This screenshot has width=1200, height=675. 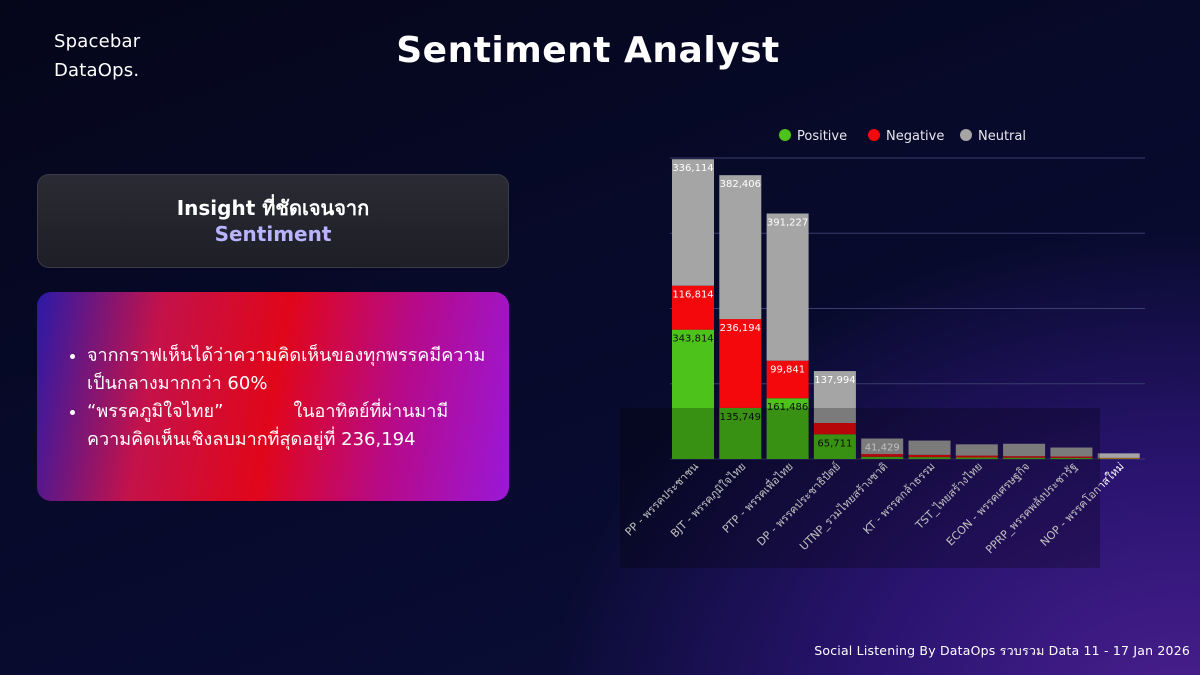 I want to click on chart-label-panel, so click(x=860, y=488).